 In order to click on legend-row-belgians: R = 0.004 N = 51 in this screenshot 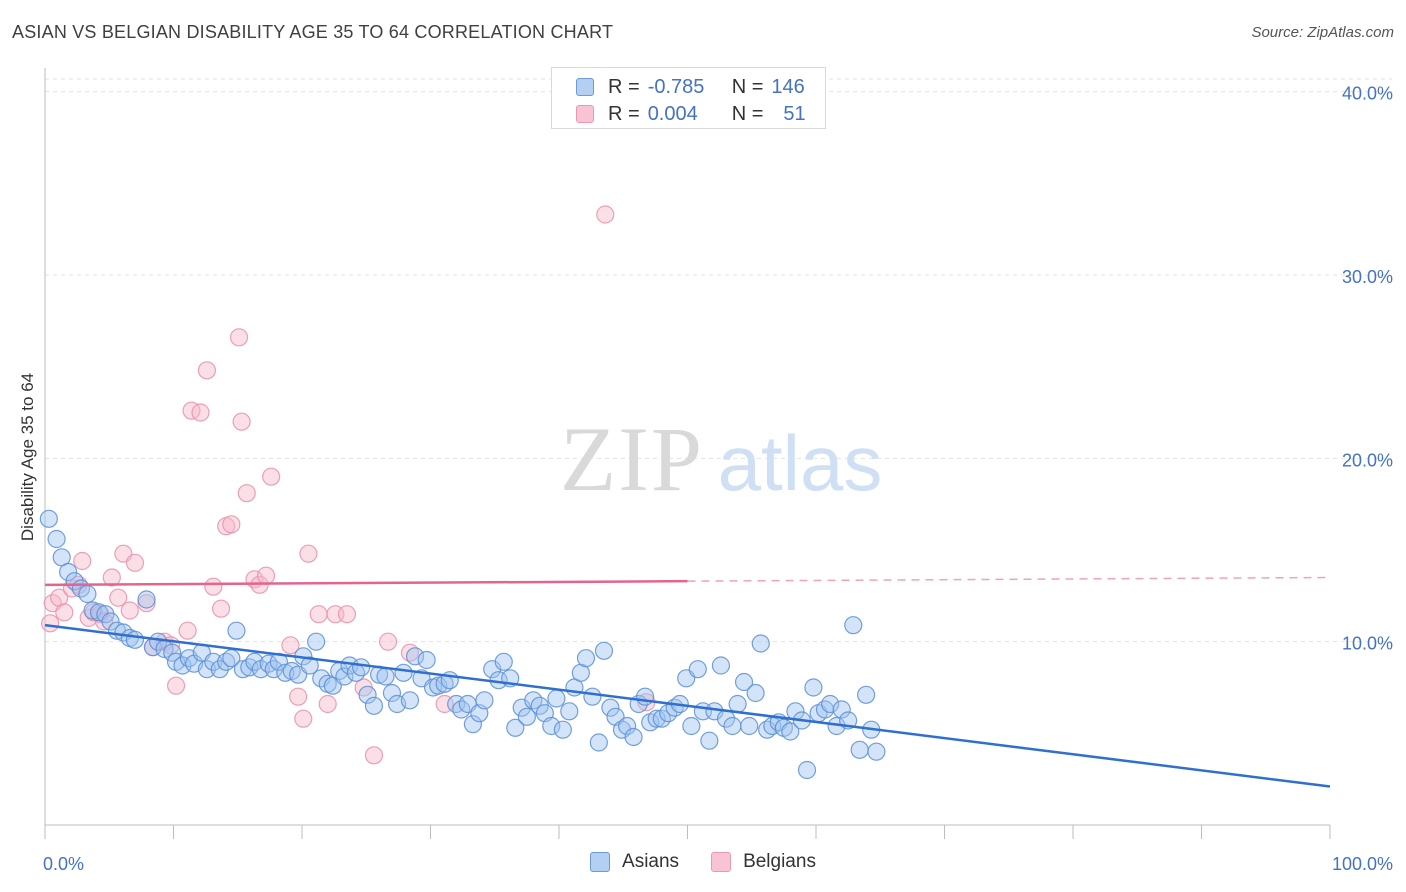, I will do `click(691, 114)`.